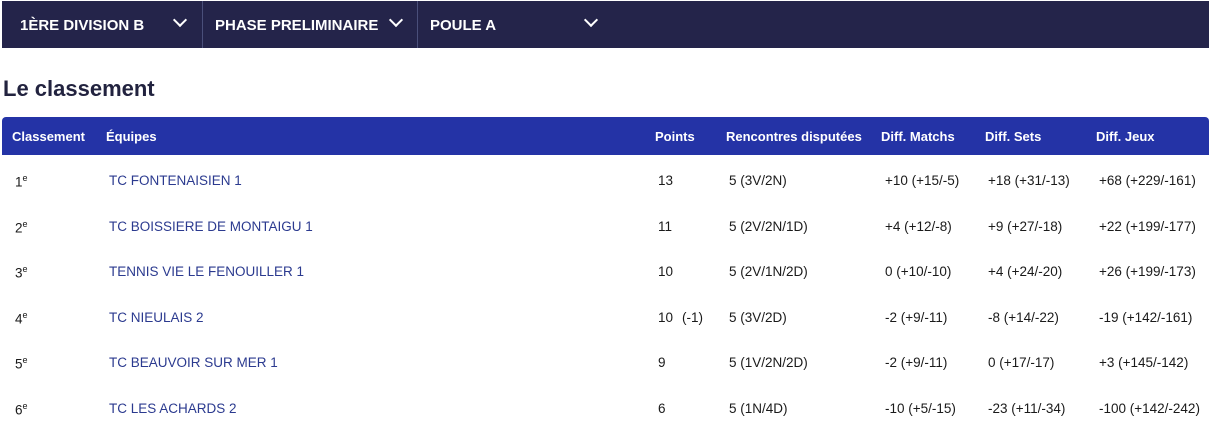 The height and width of the screenshot is (430, 1209). I want to click on diff-jeux: +26 (+199/-173), so click(1147, 271).